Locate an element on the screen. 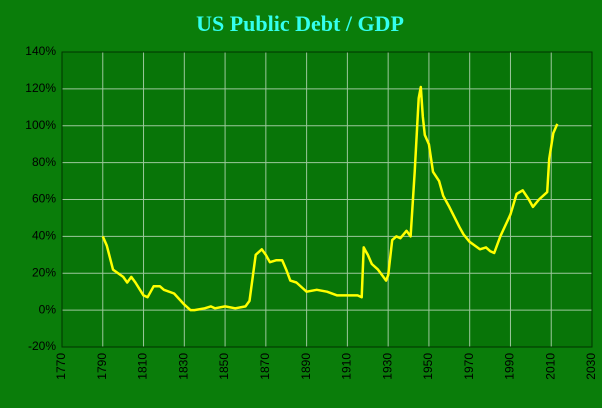  x-tick-label: 1890 is located at coordinates (306, 366).